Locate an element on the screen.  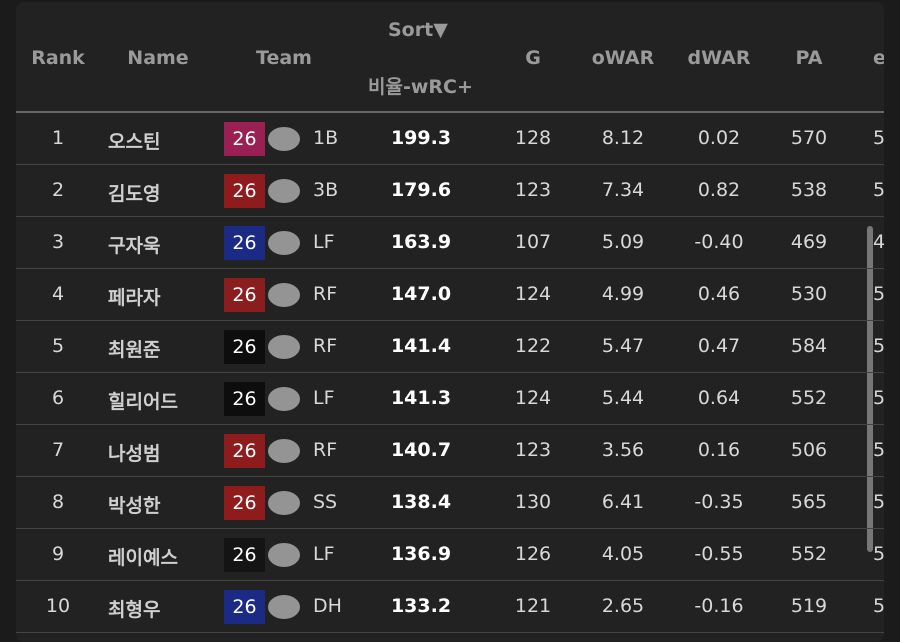
cell-rank: 3 is located at coordinates (58, 242).